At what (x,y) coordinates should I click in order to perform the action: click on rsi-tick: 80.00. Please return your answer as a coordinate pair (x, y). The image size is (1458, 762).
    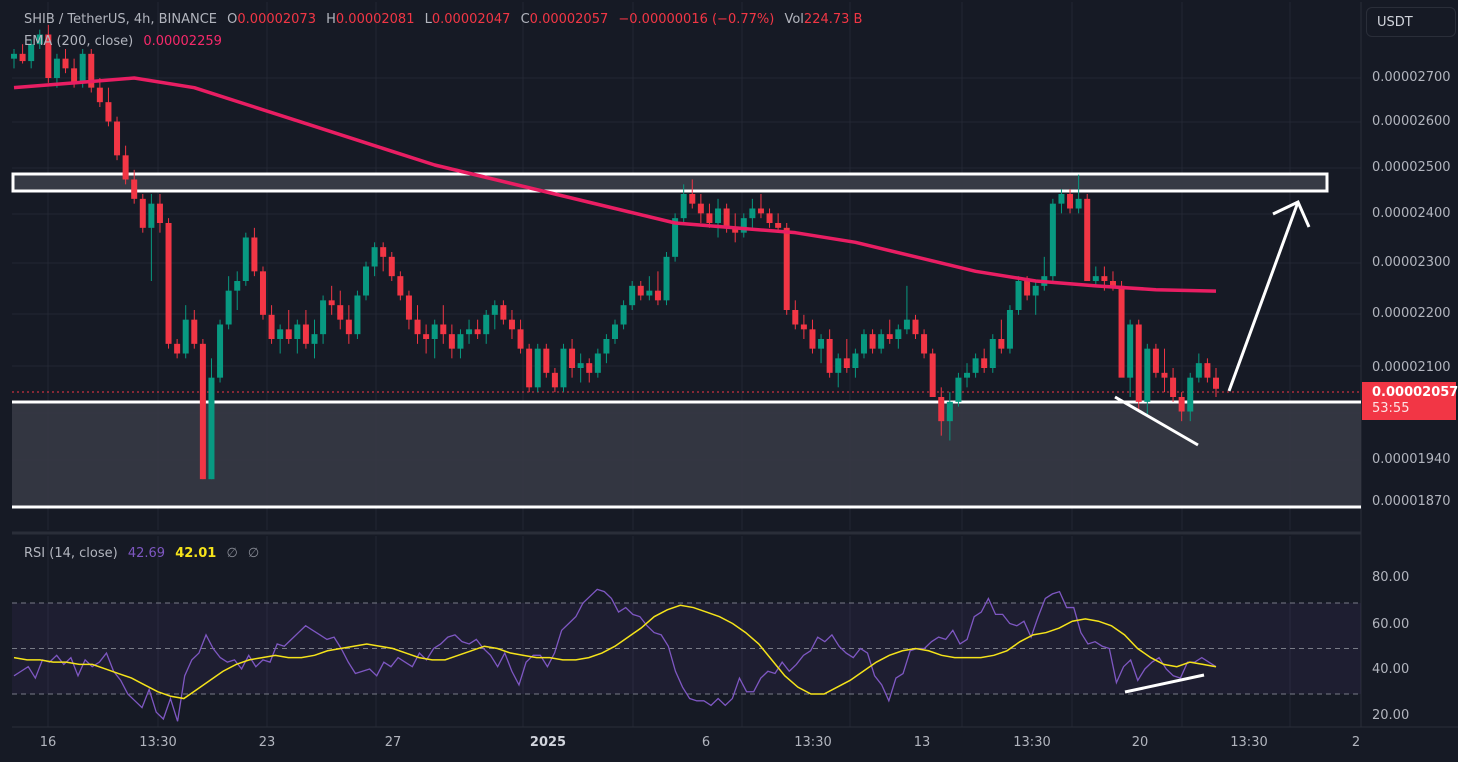
    Looking at the image, I should click on (1391, 577).